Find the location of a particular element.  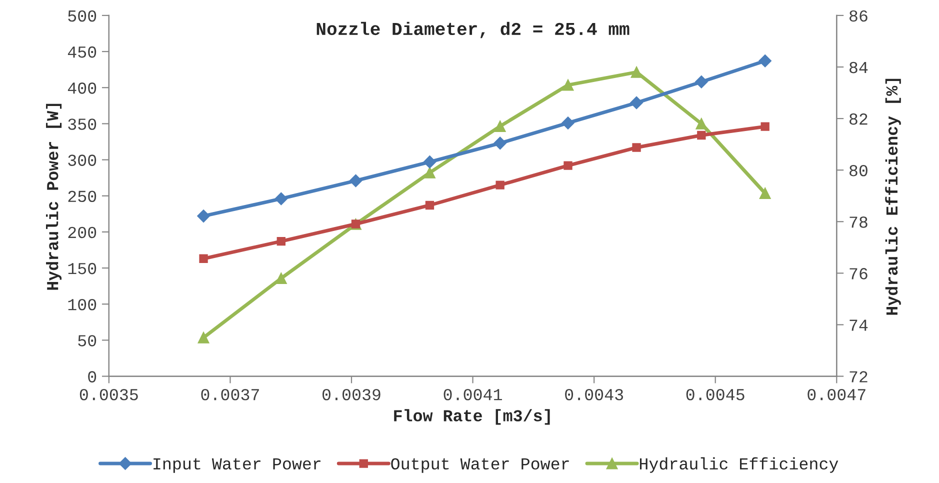

y-tick-label: 200 is located at coordinates (82, 232).